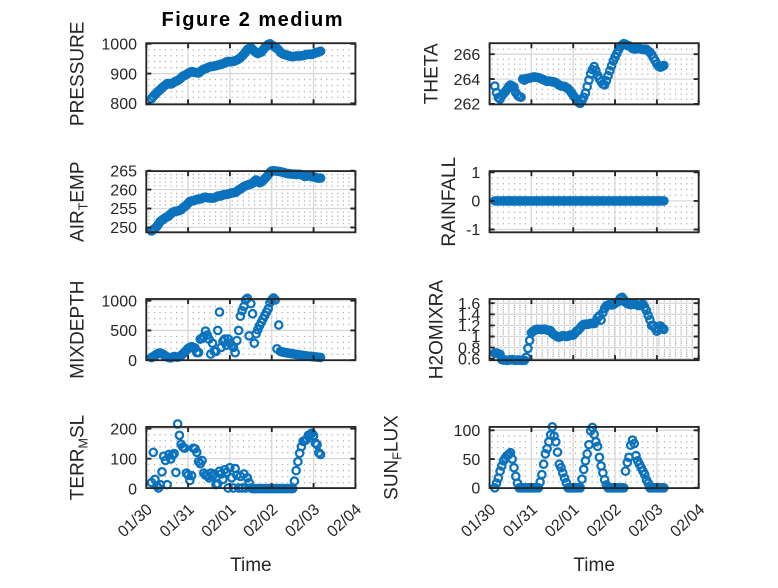 This screenshot has width=778, height=588. What do you see at coordinates (436, 330) in the screenshot?
I see `svg-text: H2OMIXRA` at bounding box center [436, 330].